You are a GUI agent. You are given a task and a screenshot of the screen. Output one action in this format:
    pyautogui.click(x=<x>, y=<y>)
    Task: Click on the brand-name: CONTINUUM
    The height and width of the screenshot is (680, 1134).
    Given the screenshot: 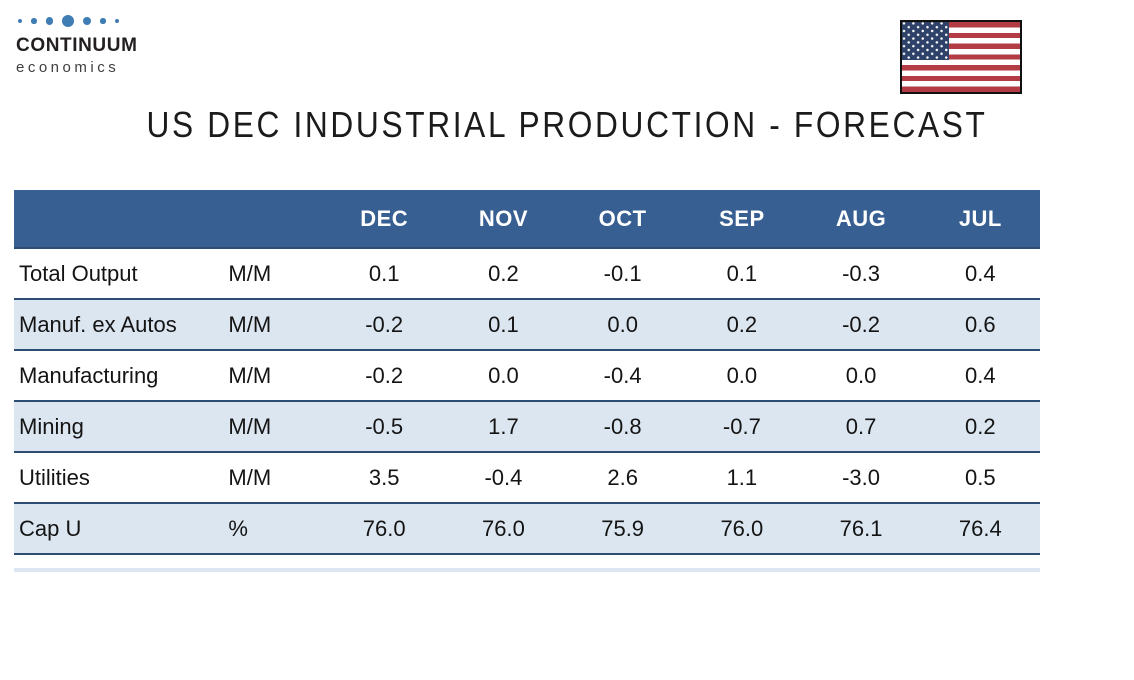 What is the action you would take?
    pyautogui.click(x=77, y=45)
    